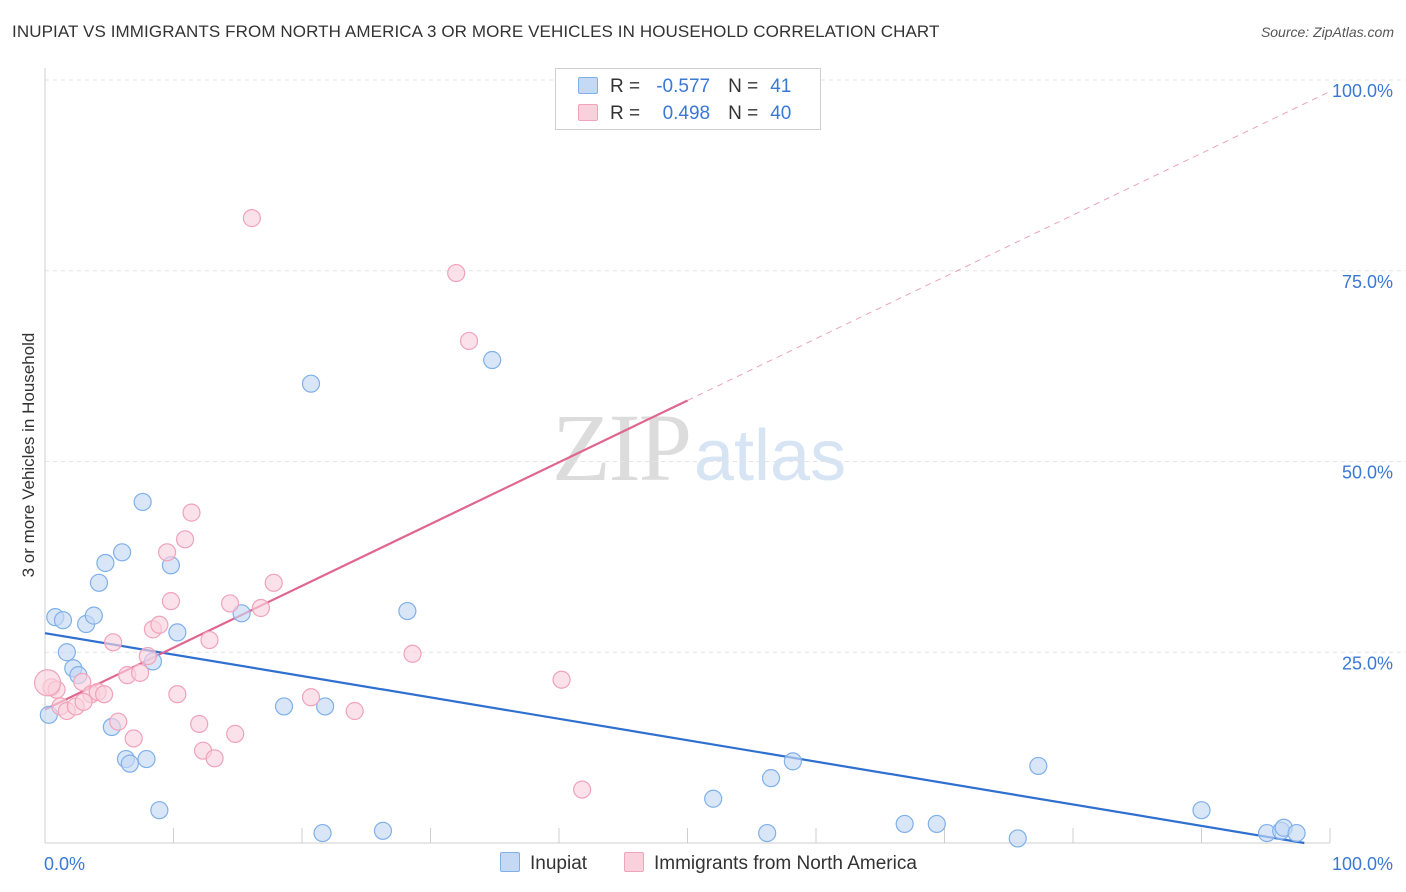  Describe the element at coordinates (1362, 91) in the screenshot. I see `y-tick-label: 100.0%` at that location.